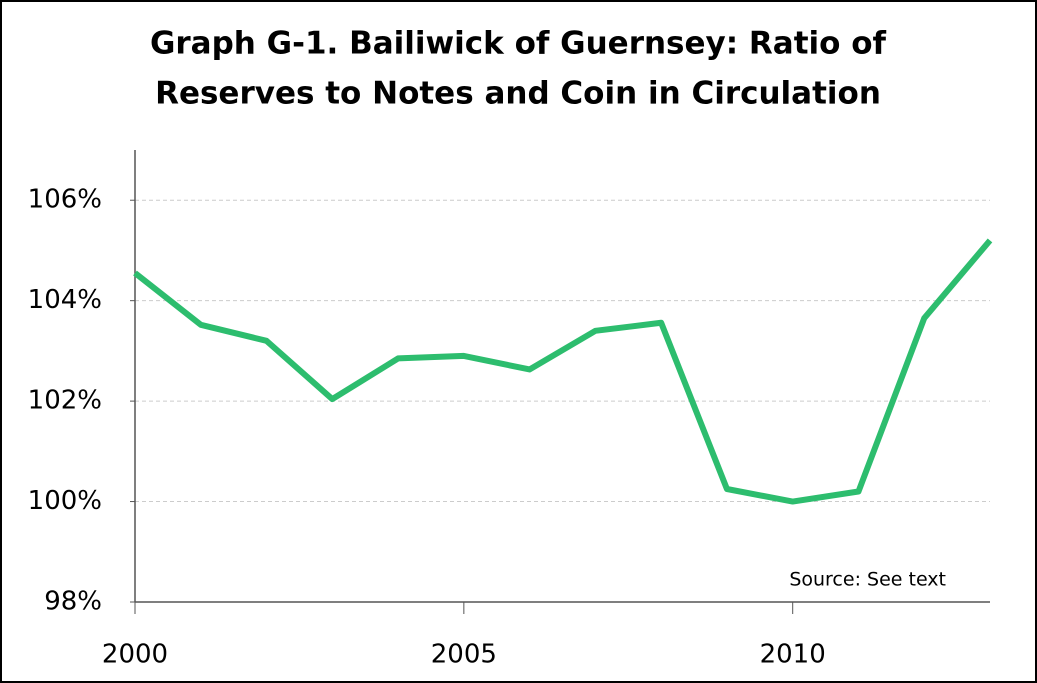 The image size is (1037, 683). What do you see at coordinates (464, 655) in the screenshot?
I see `x-tick-label: 2005` at bounding box center [464, 655].